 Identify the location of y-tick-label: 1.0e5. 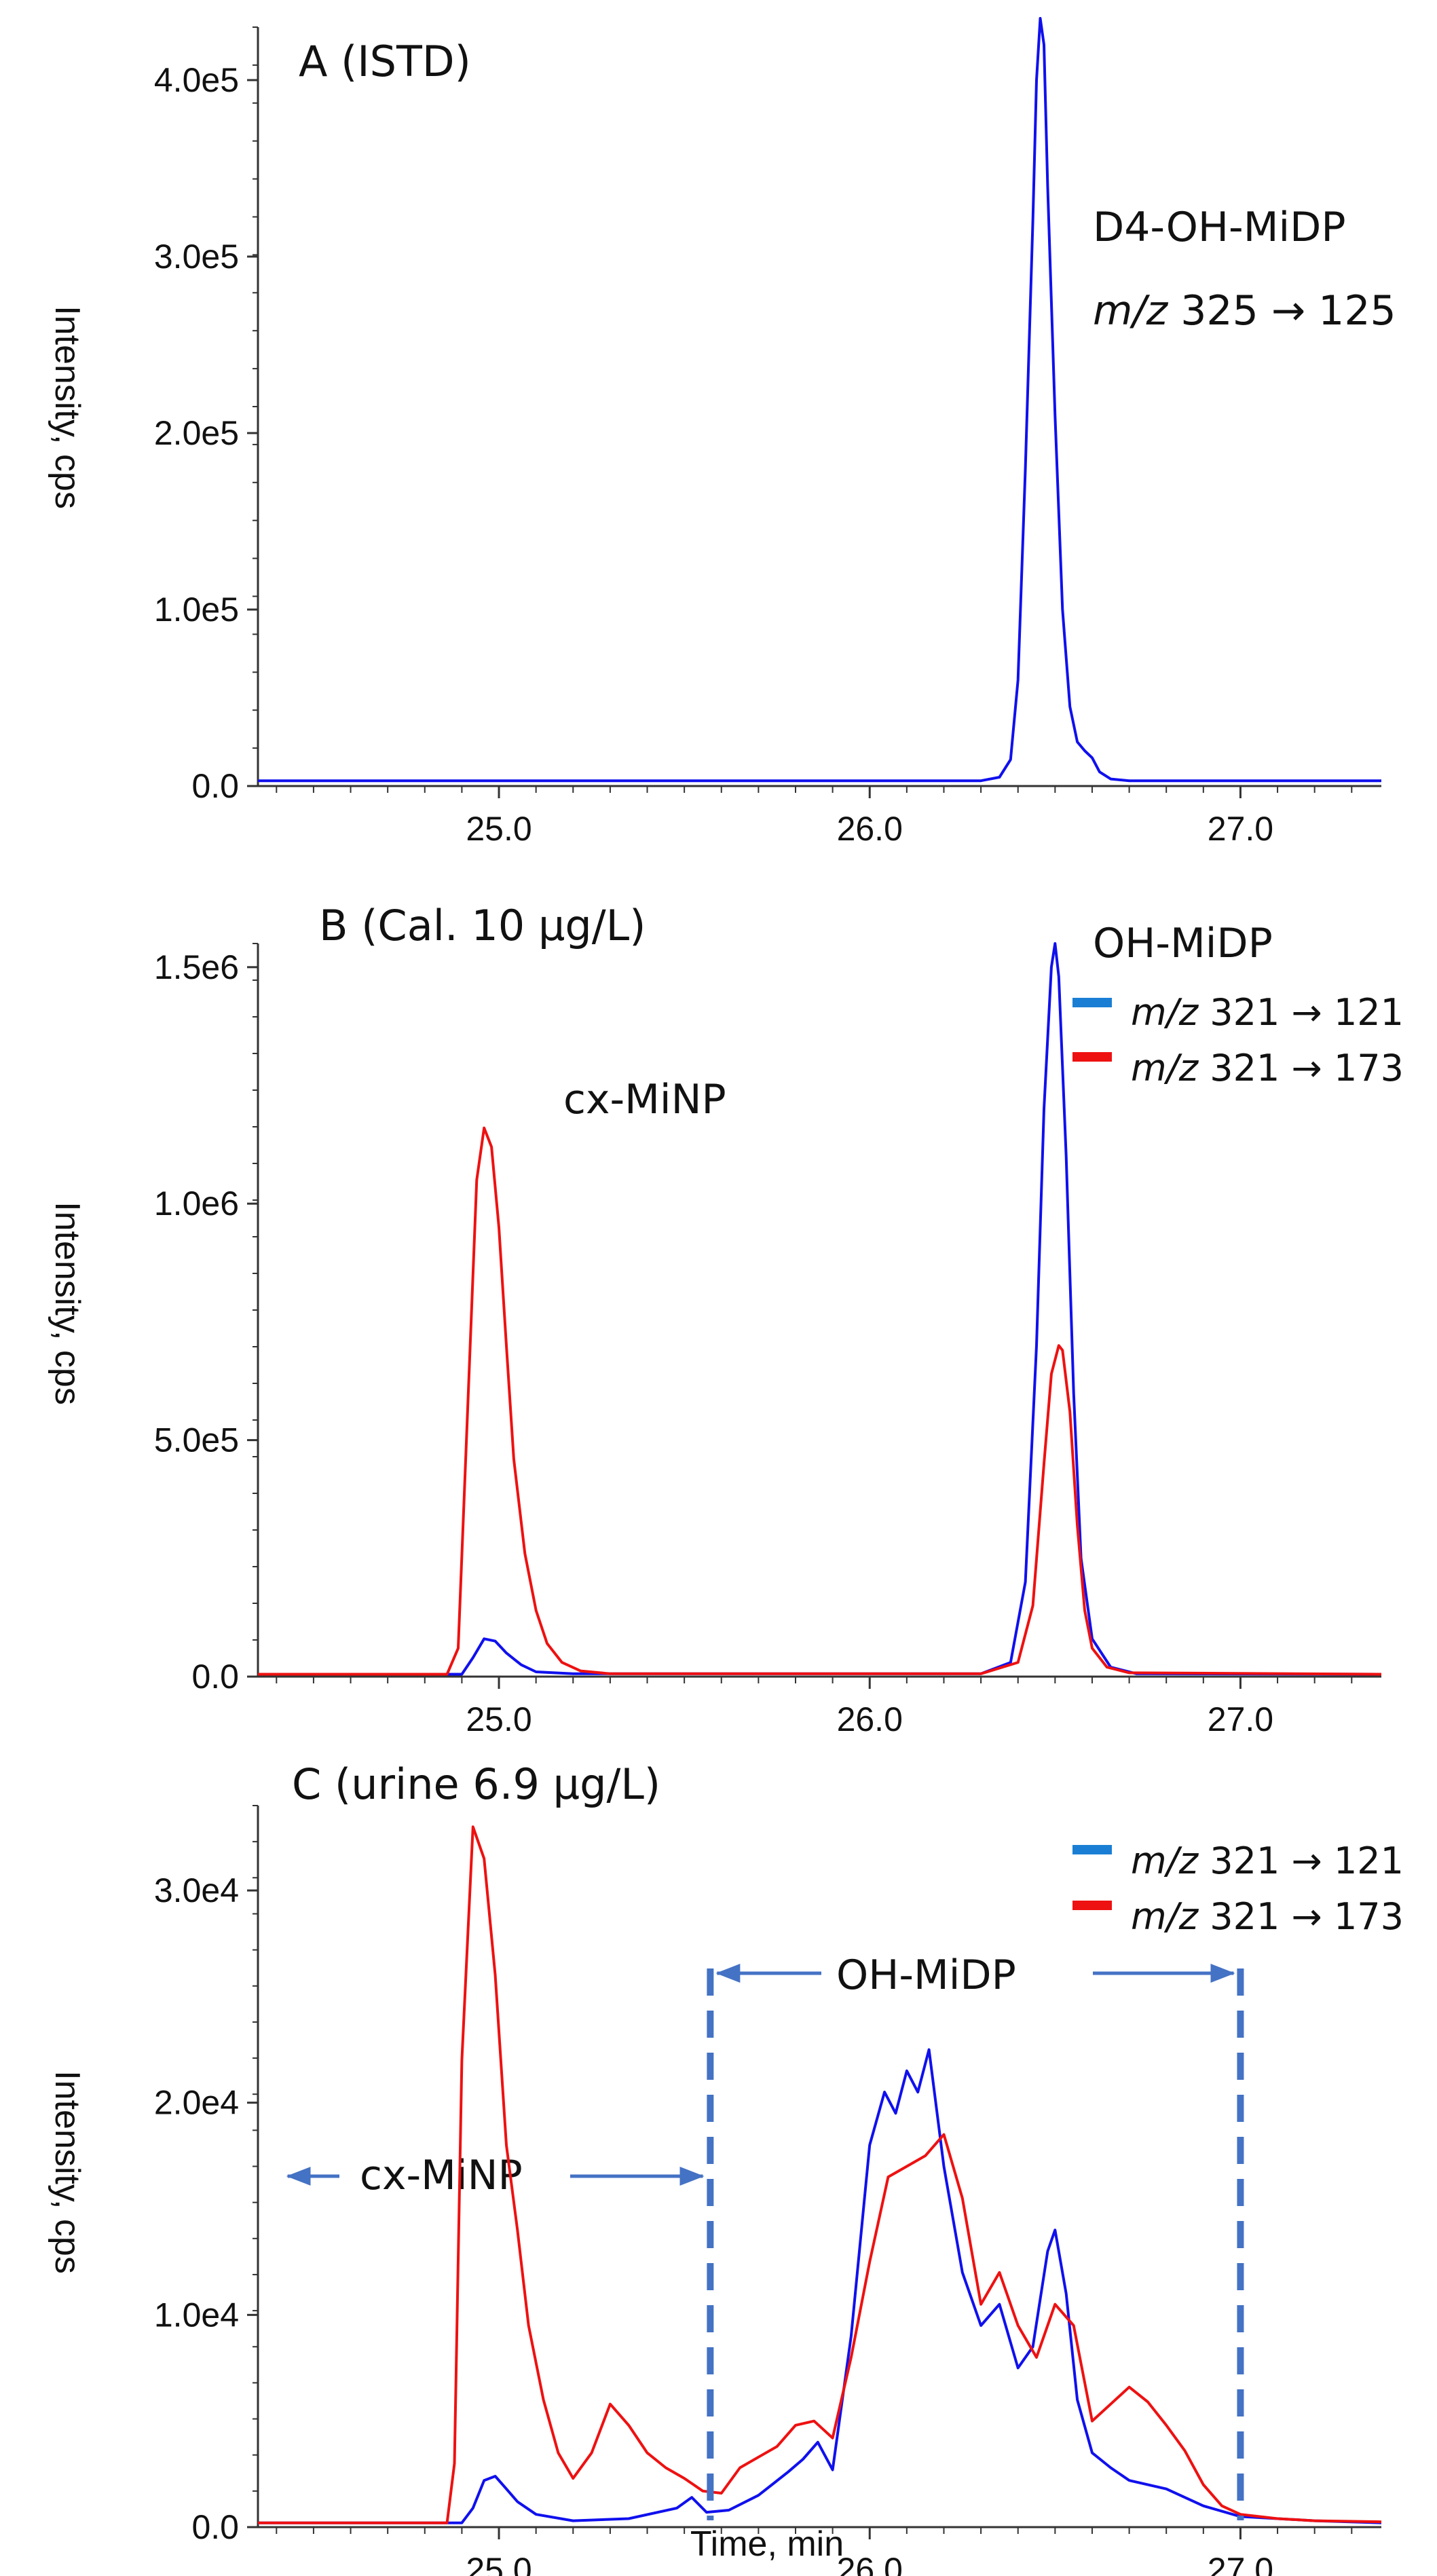
(196, 610).